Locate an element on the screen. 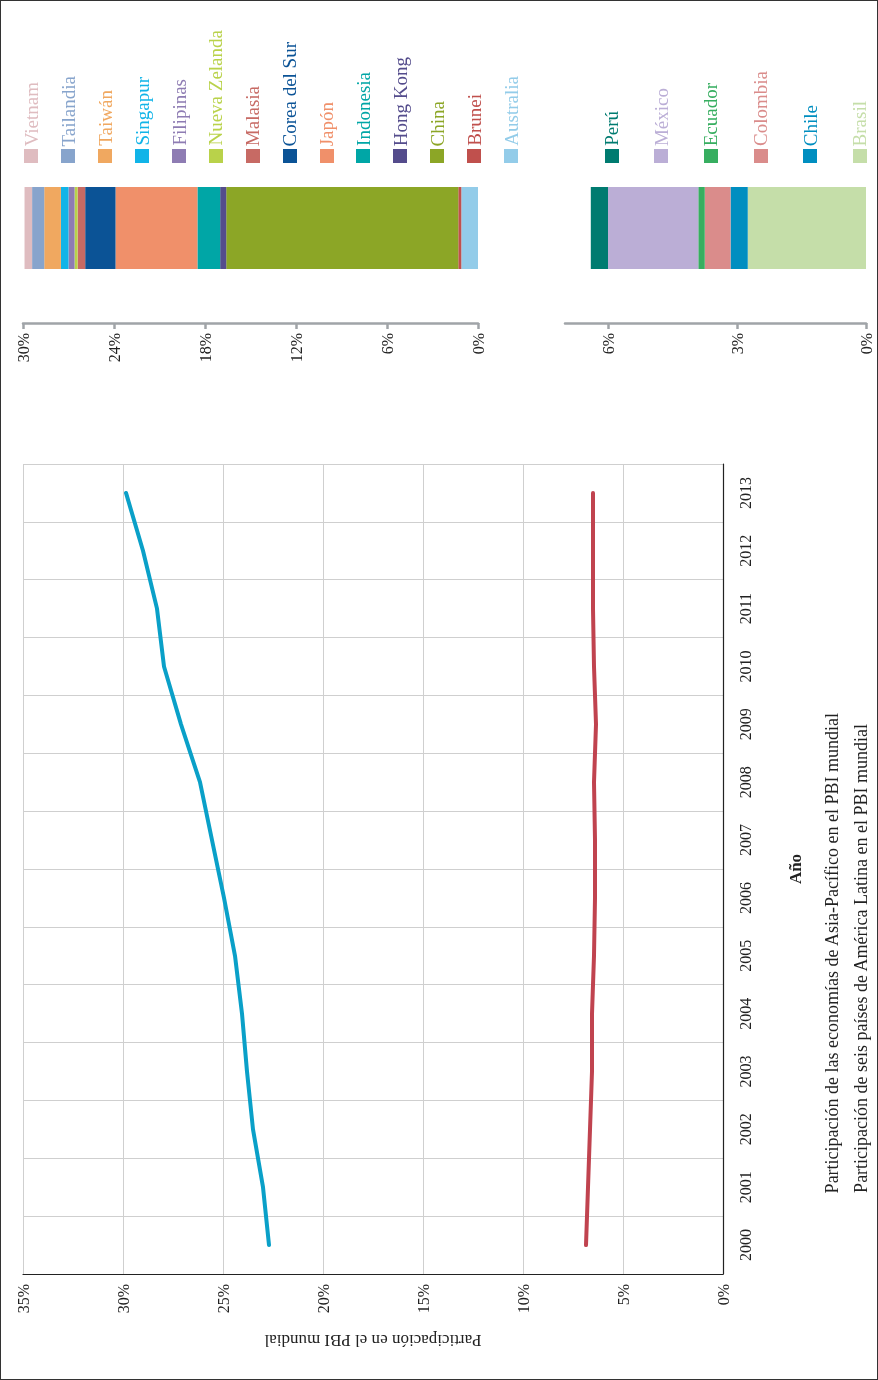 The width and height of the screenshot is (878, 1380). text: Ecuador is located at coordinates (711, 114).